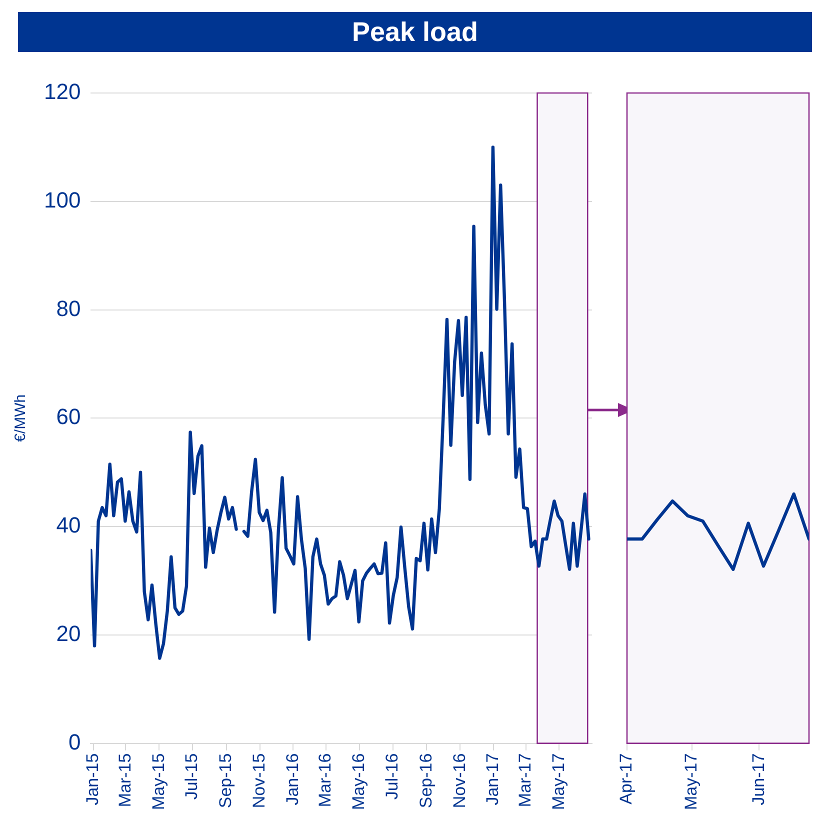 The height and width of the screenshot is (821, 817). I want to click on x-tick-label: Mar-16, so click(325, 780).